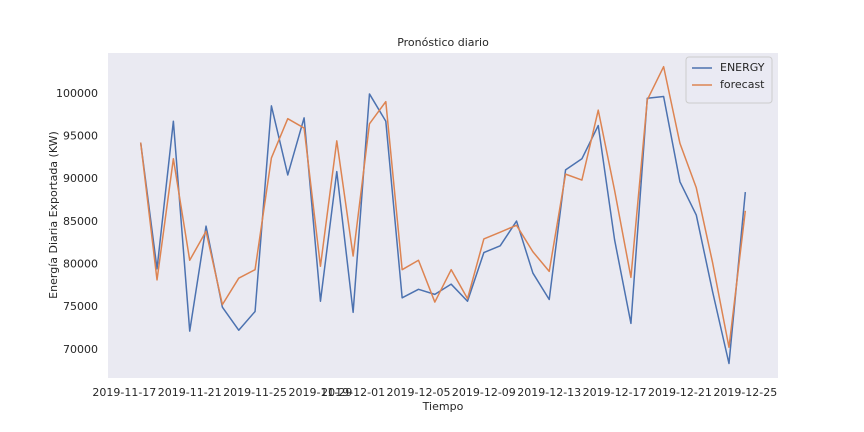 The width and height of the screenshot is (864, 432). Describe the element at coordinates (745, 392) in the screenshot. I see `x-tick-label: 2019-12-25` at that location.